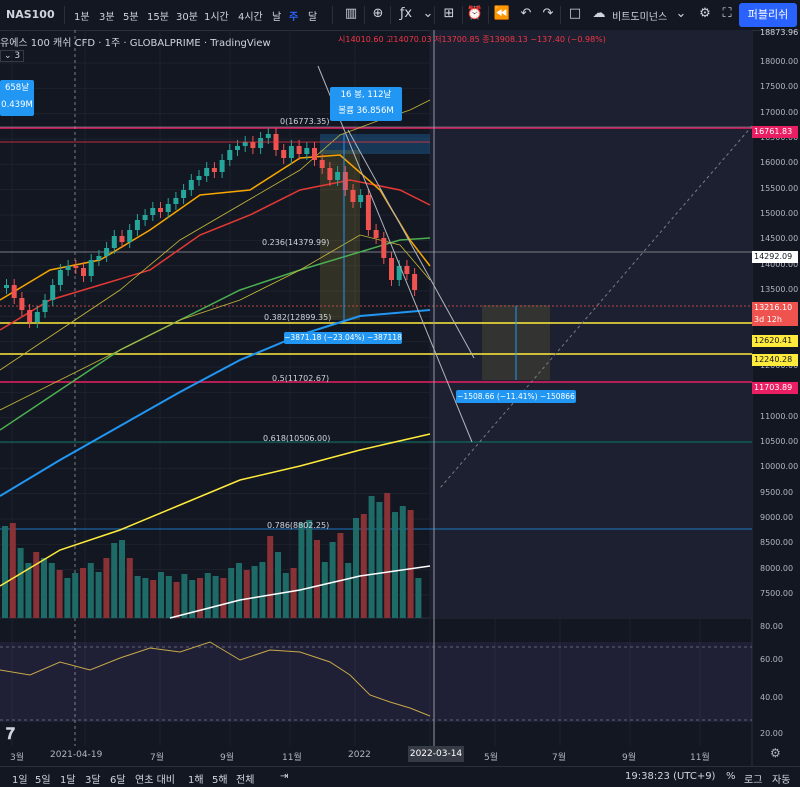  Describe the element at coordinates (300, 592) in the screenshot. I see `ma-white` at that location.